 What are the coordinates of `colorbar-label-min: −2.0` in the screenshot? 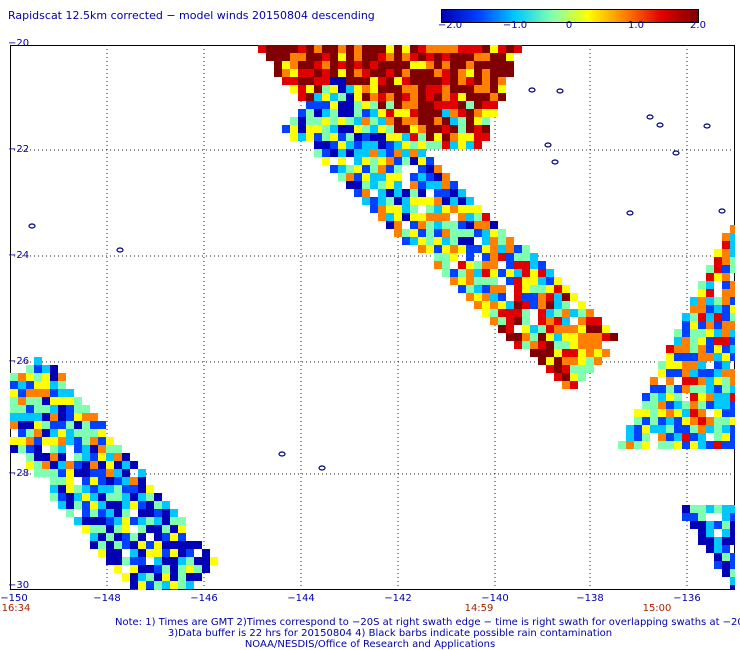 It's located at (450, 25).